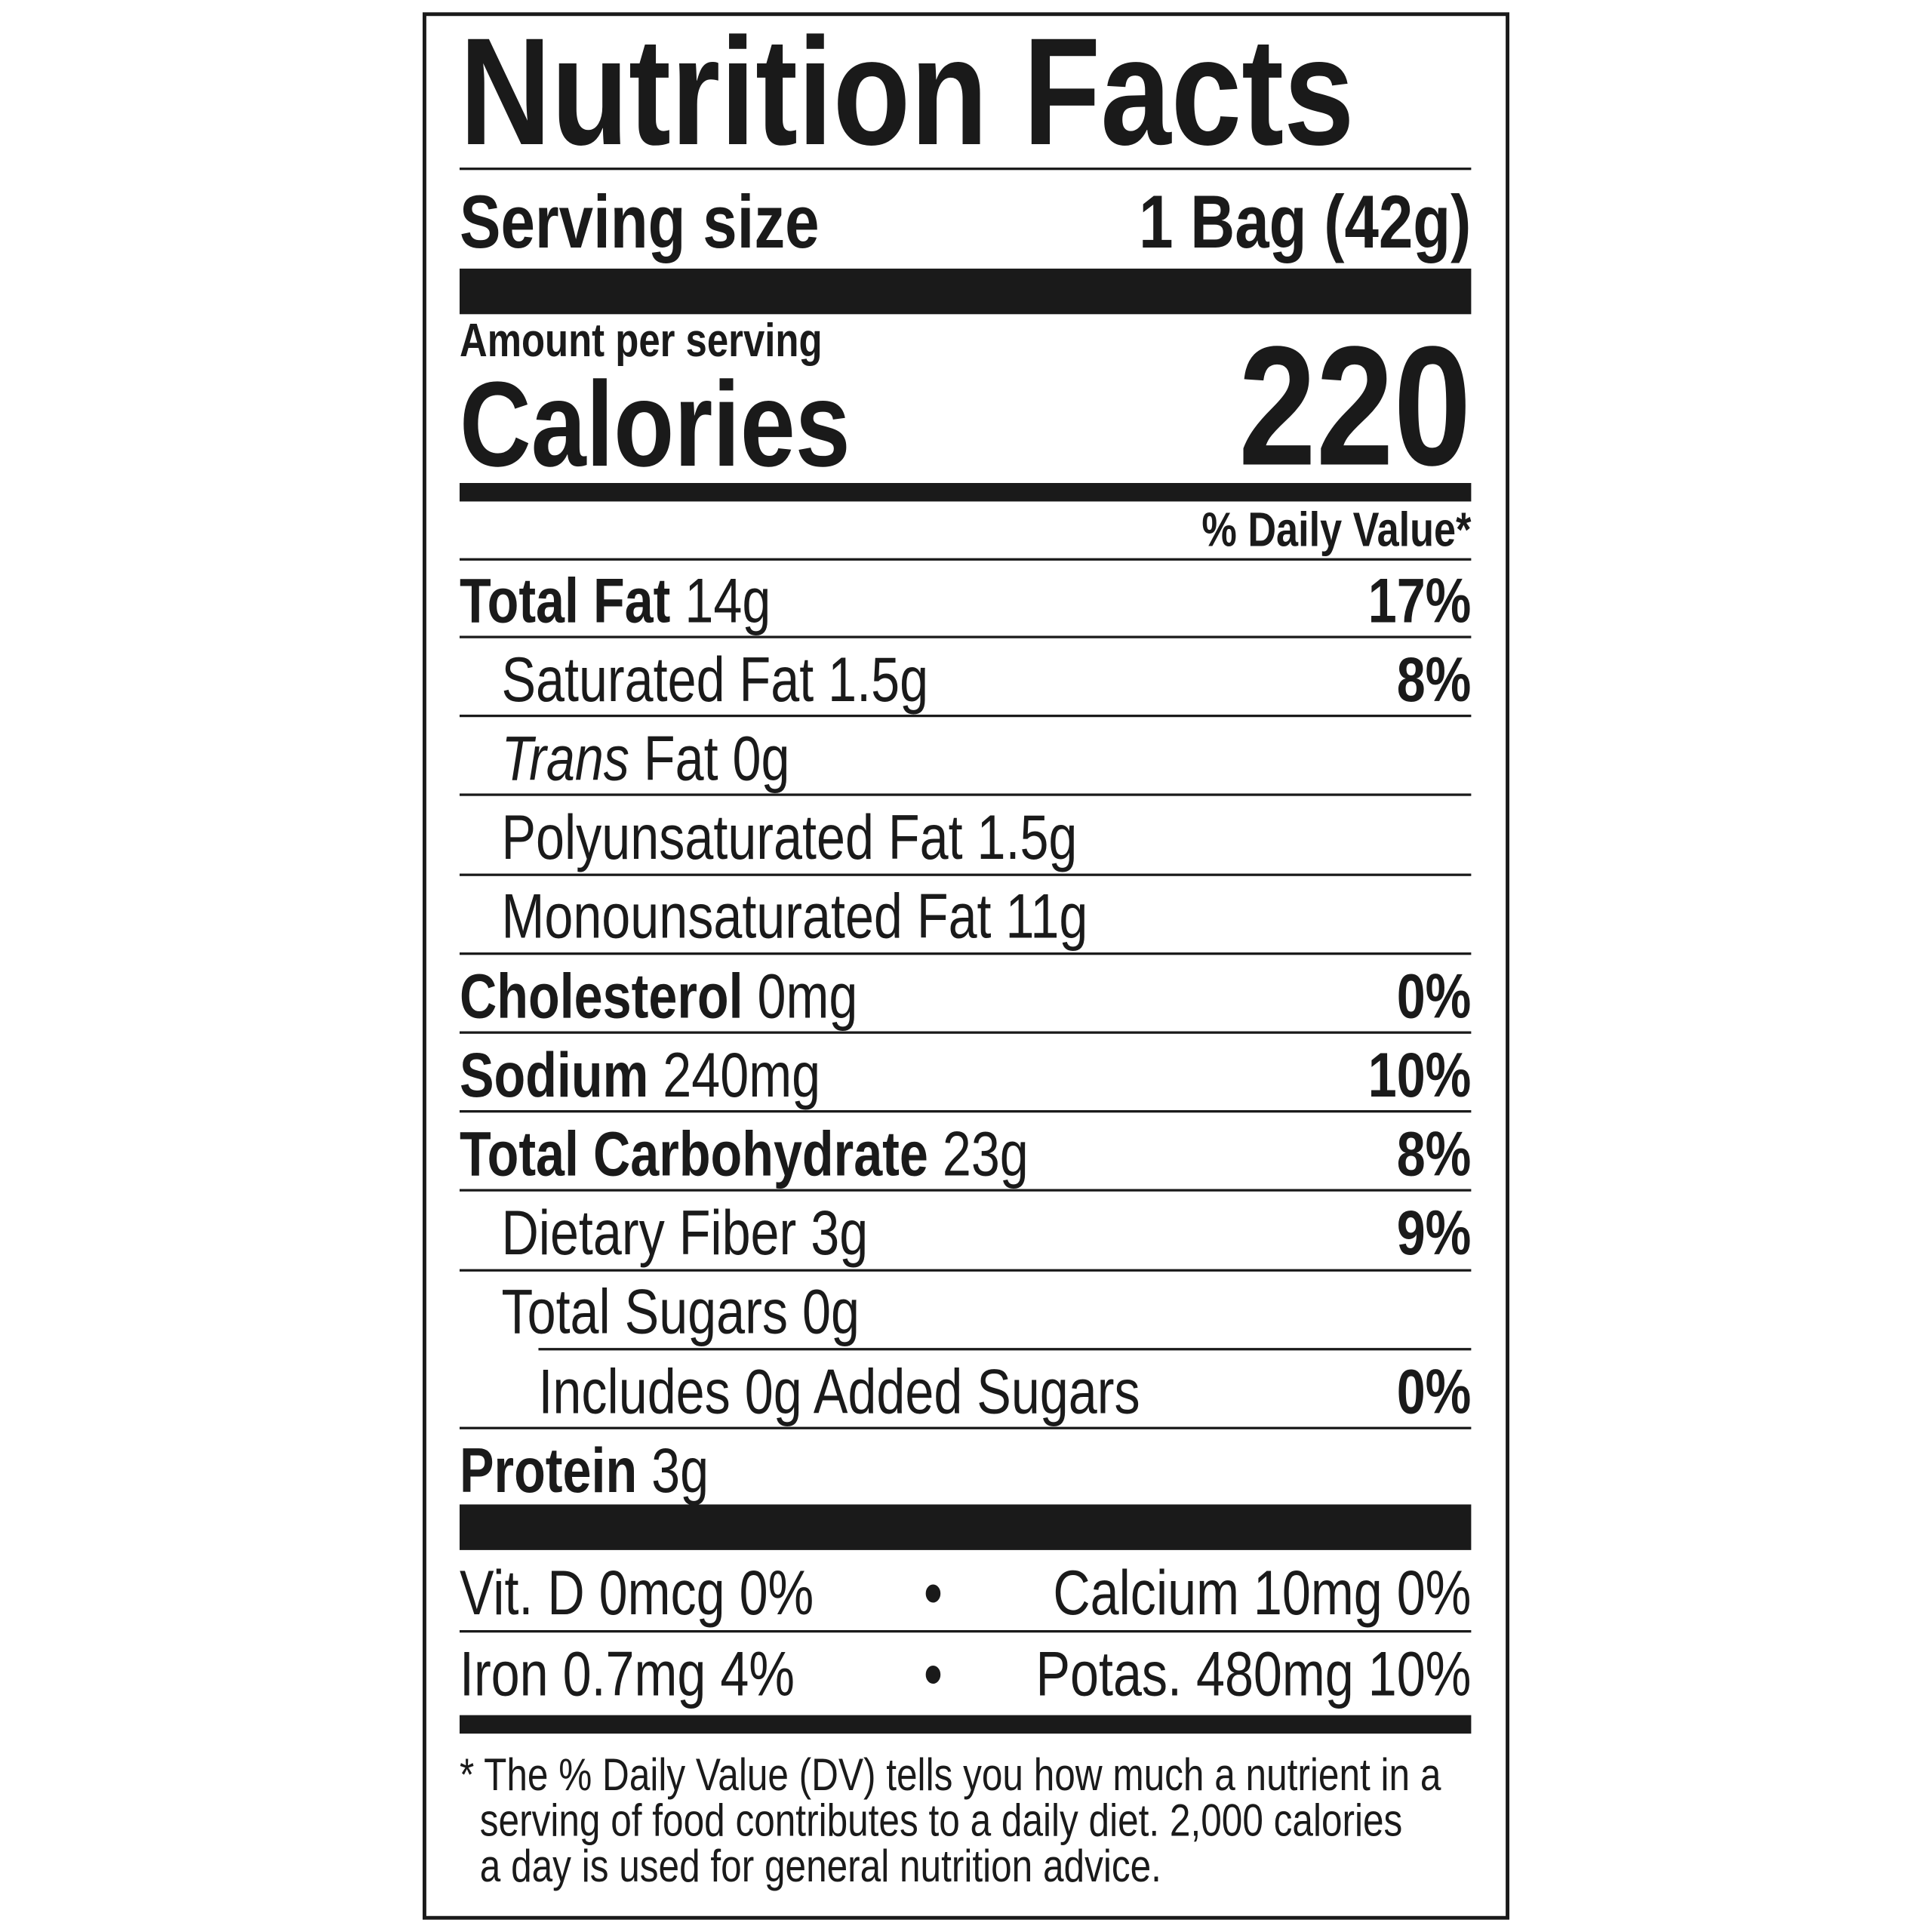 The width and height of the screenshot is (1932, 1932). I want to click on nutrient-name: Protein, so click(548, 1470).